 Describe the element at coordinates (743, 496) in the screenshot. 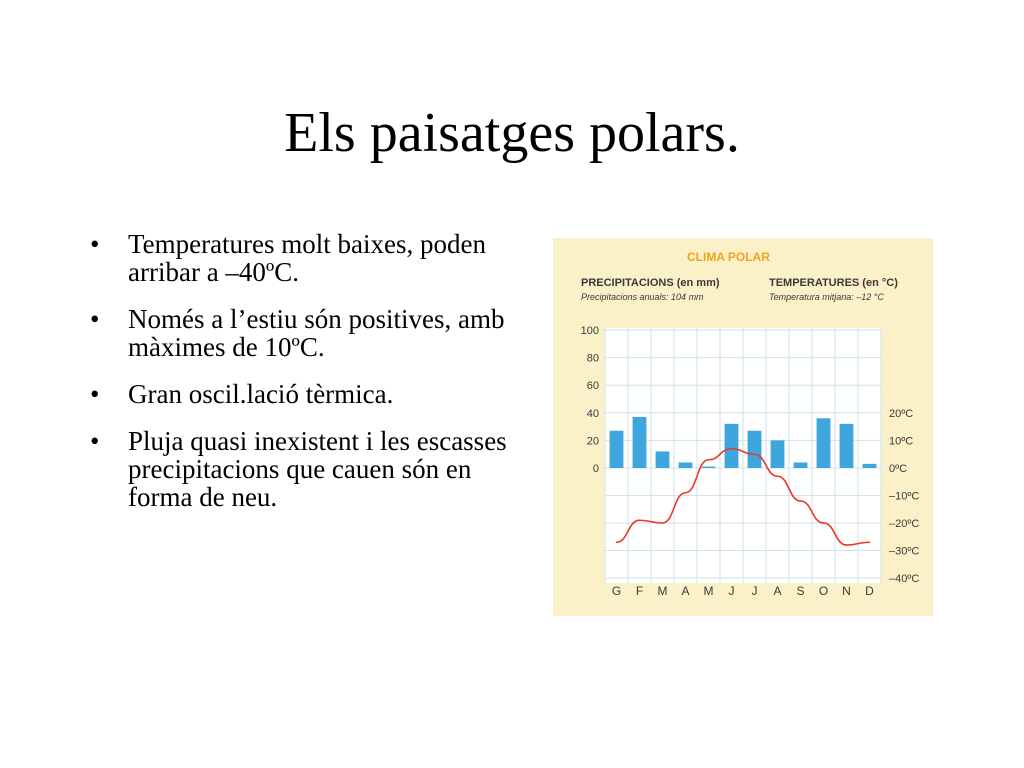

I see `temperature-line` at that location.